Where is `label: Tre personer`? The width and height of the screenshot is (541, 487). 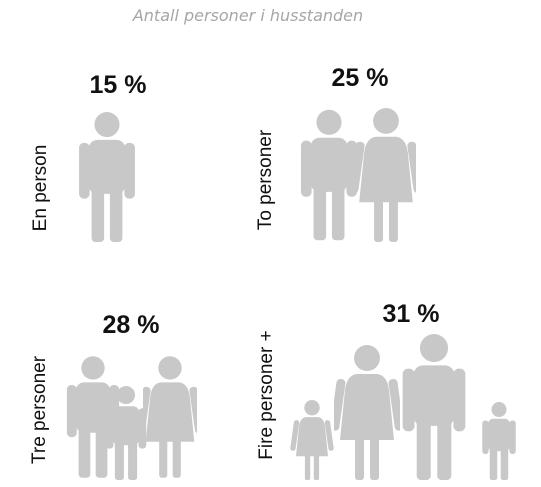
label: Tre personer is located at coordinates (39, 409).